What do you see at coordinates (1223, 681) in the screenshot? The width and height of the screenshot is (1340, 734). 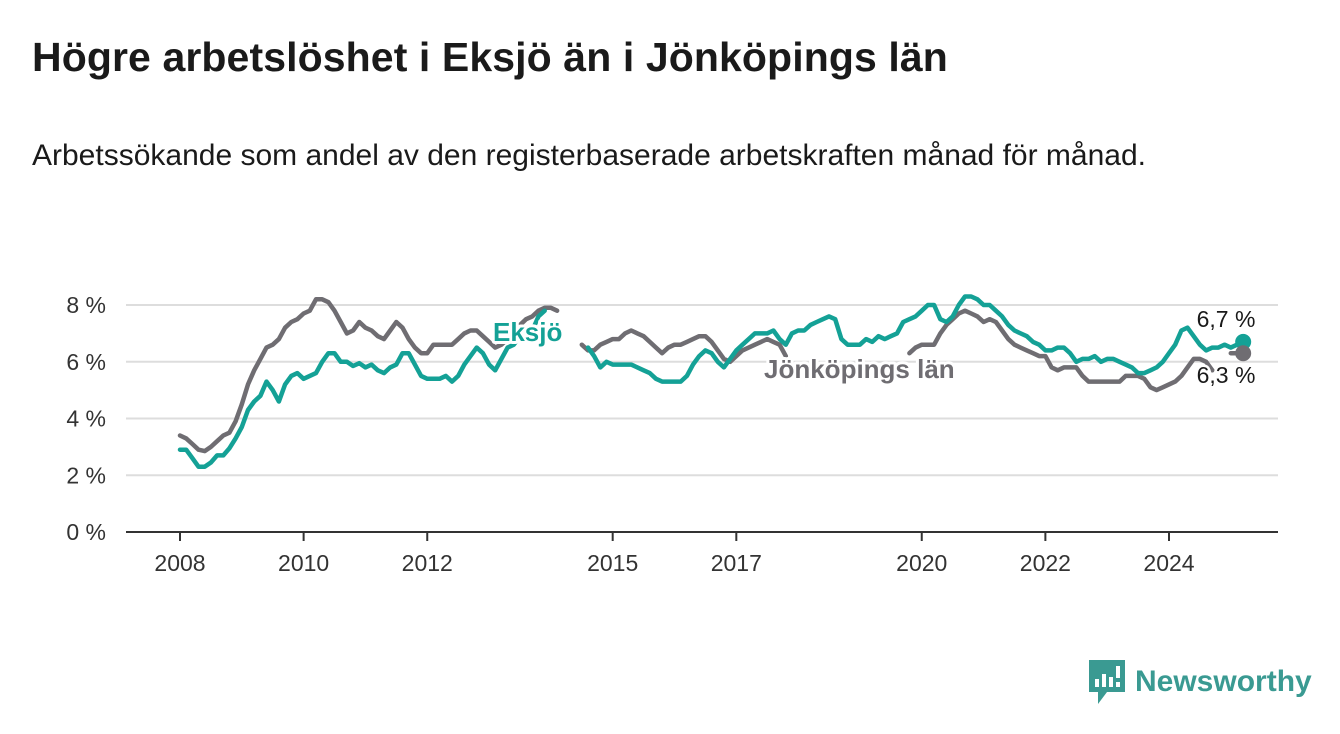 I see `brand-name: Newsworthy` at bounding box center [1223, 681].